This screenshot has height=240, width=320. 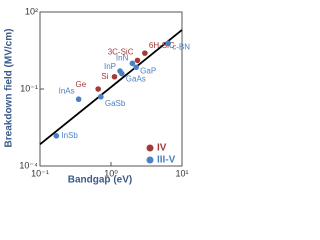 What do you see at coordinates (40, 173) in the screenshot?
I see `x-tick-label: 10⁻¹` at bounding box center [40, 173].